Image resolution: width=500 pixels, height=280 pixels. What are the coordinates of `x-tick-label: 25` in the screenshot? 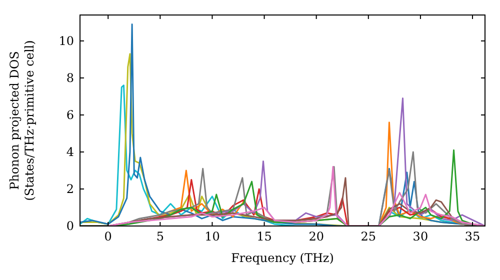 It's located at (368, 237).